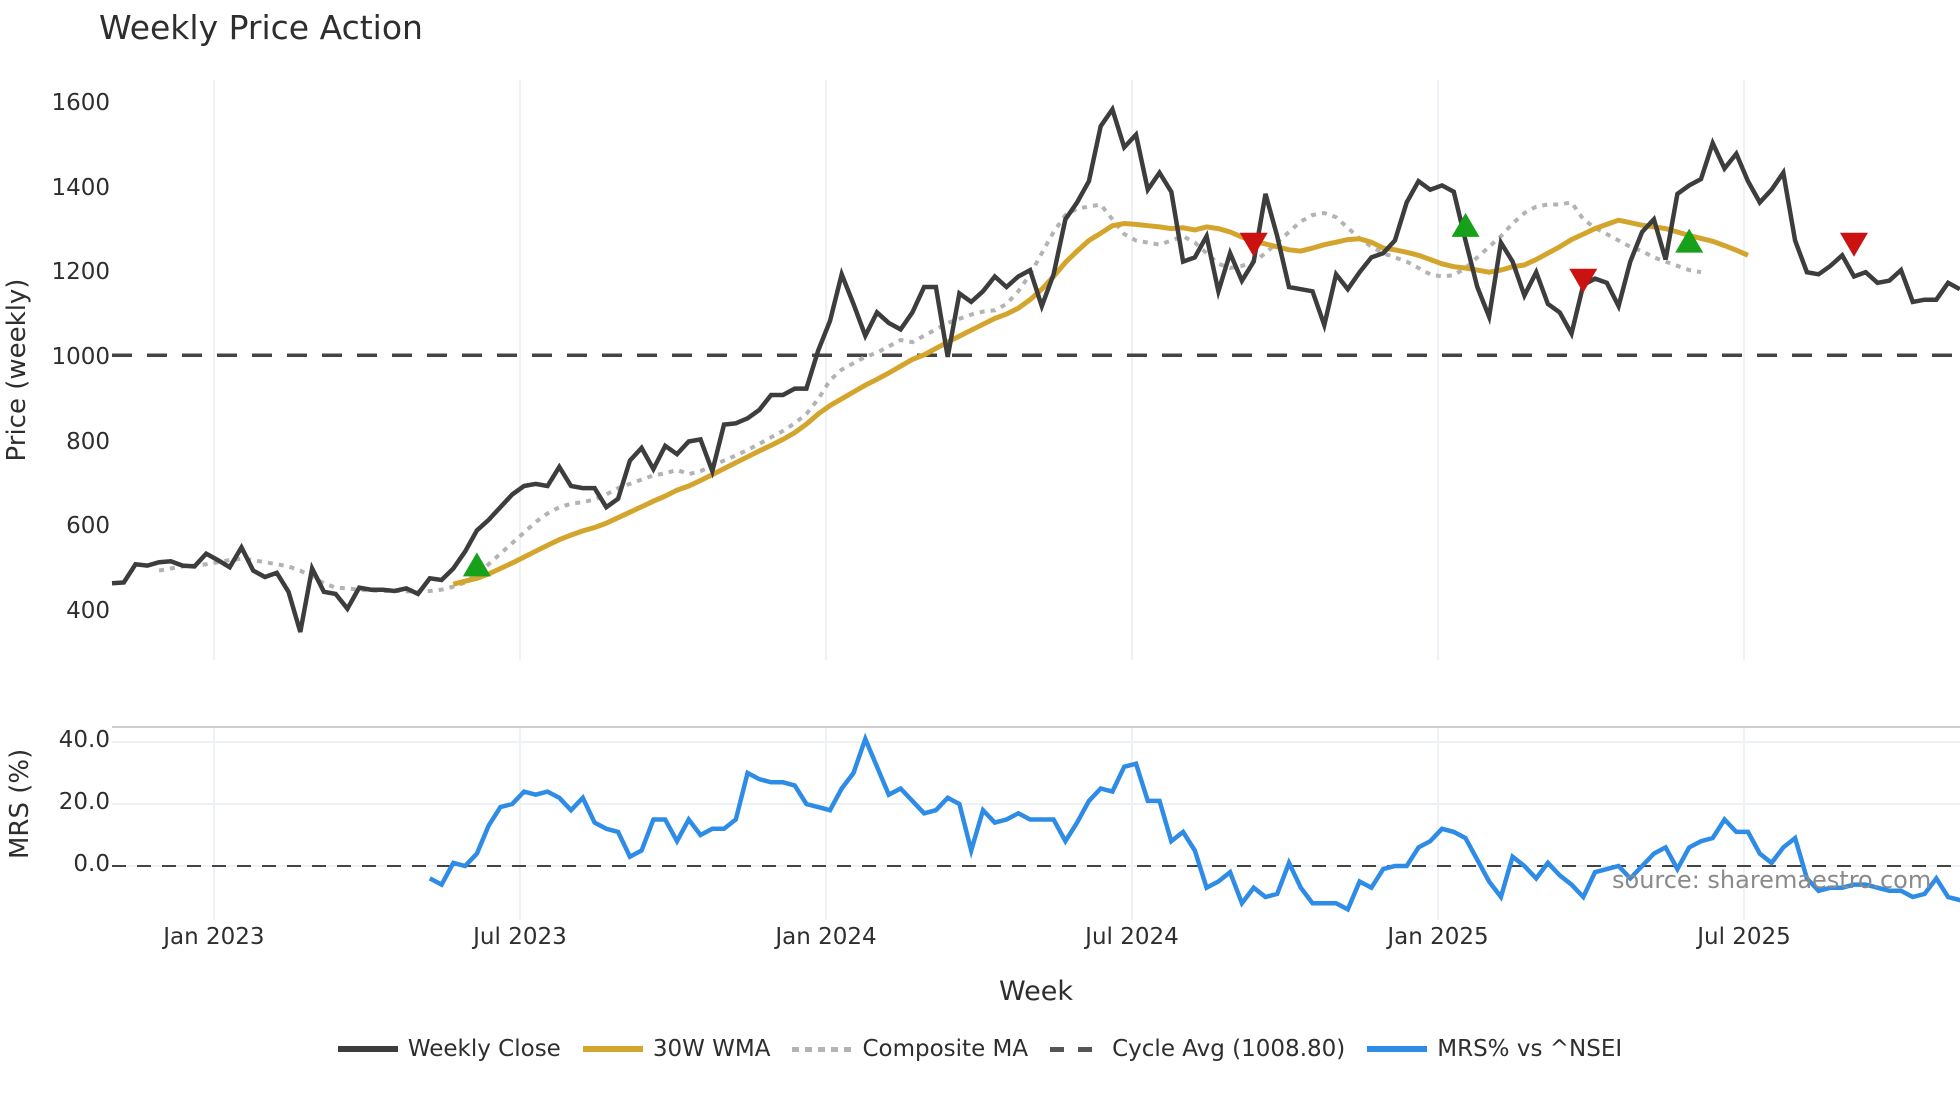  What do you see at coordinates (1772, 880) in the screenshot?
I see `source-note: source: sharemaestro.com` at bounding box center [1772, 880].